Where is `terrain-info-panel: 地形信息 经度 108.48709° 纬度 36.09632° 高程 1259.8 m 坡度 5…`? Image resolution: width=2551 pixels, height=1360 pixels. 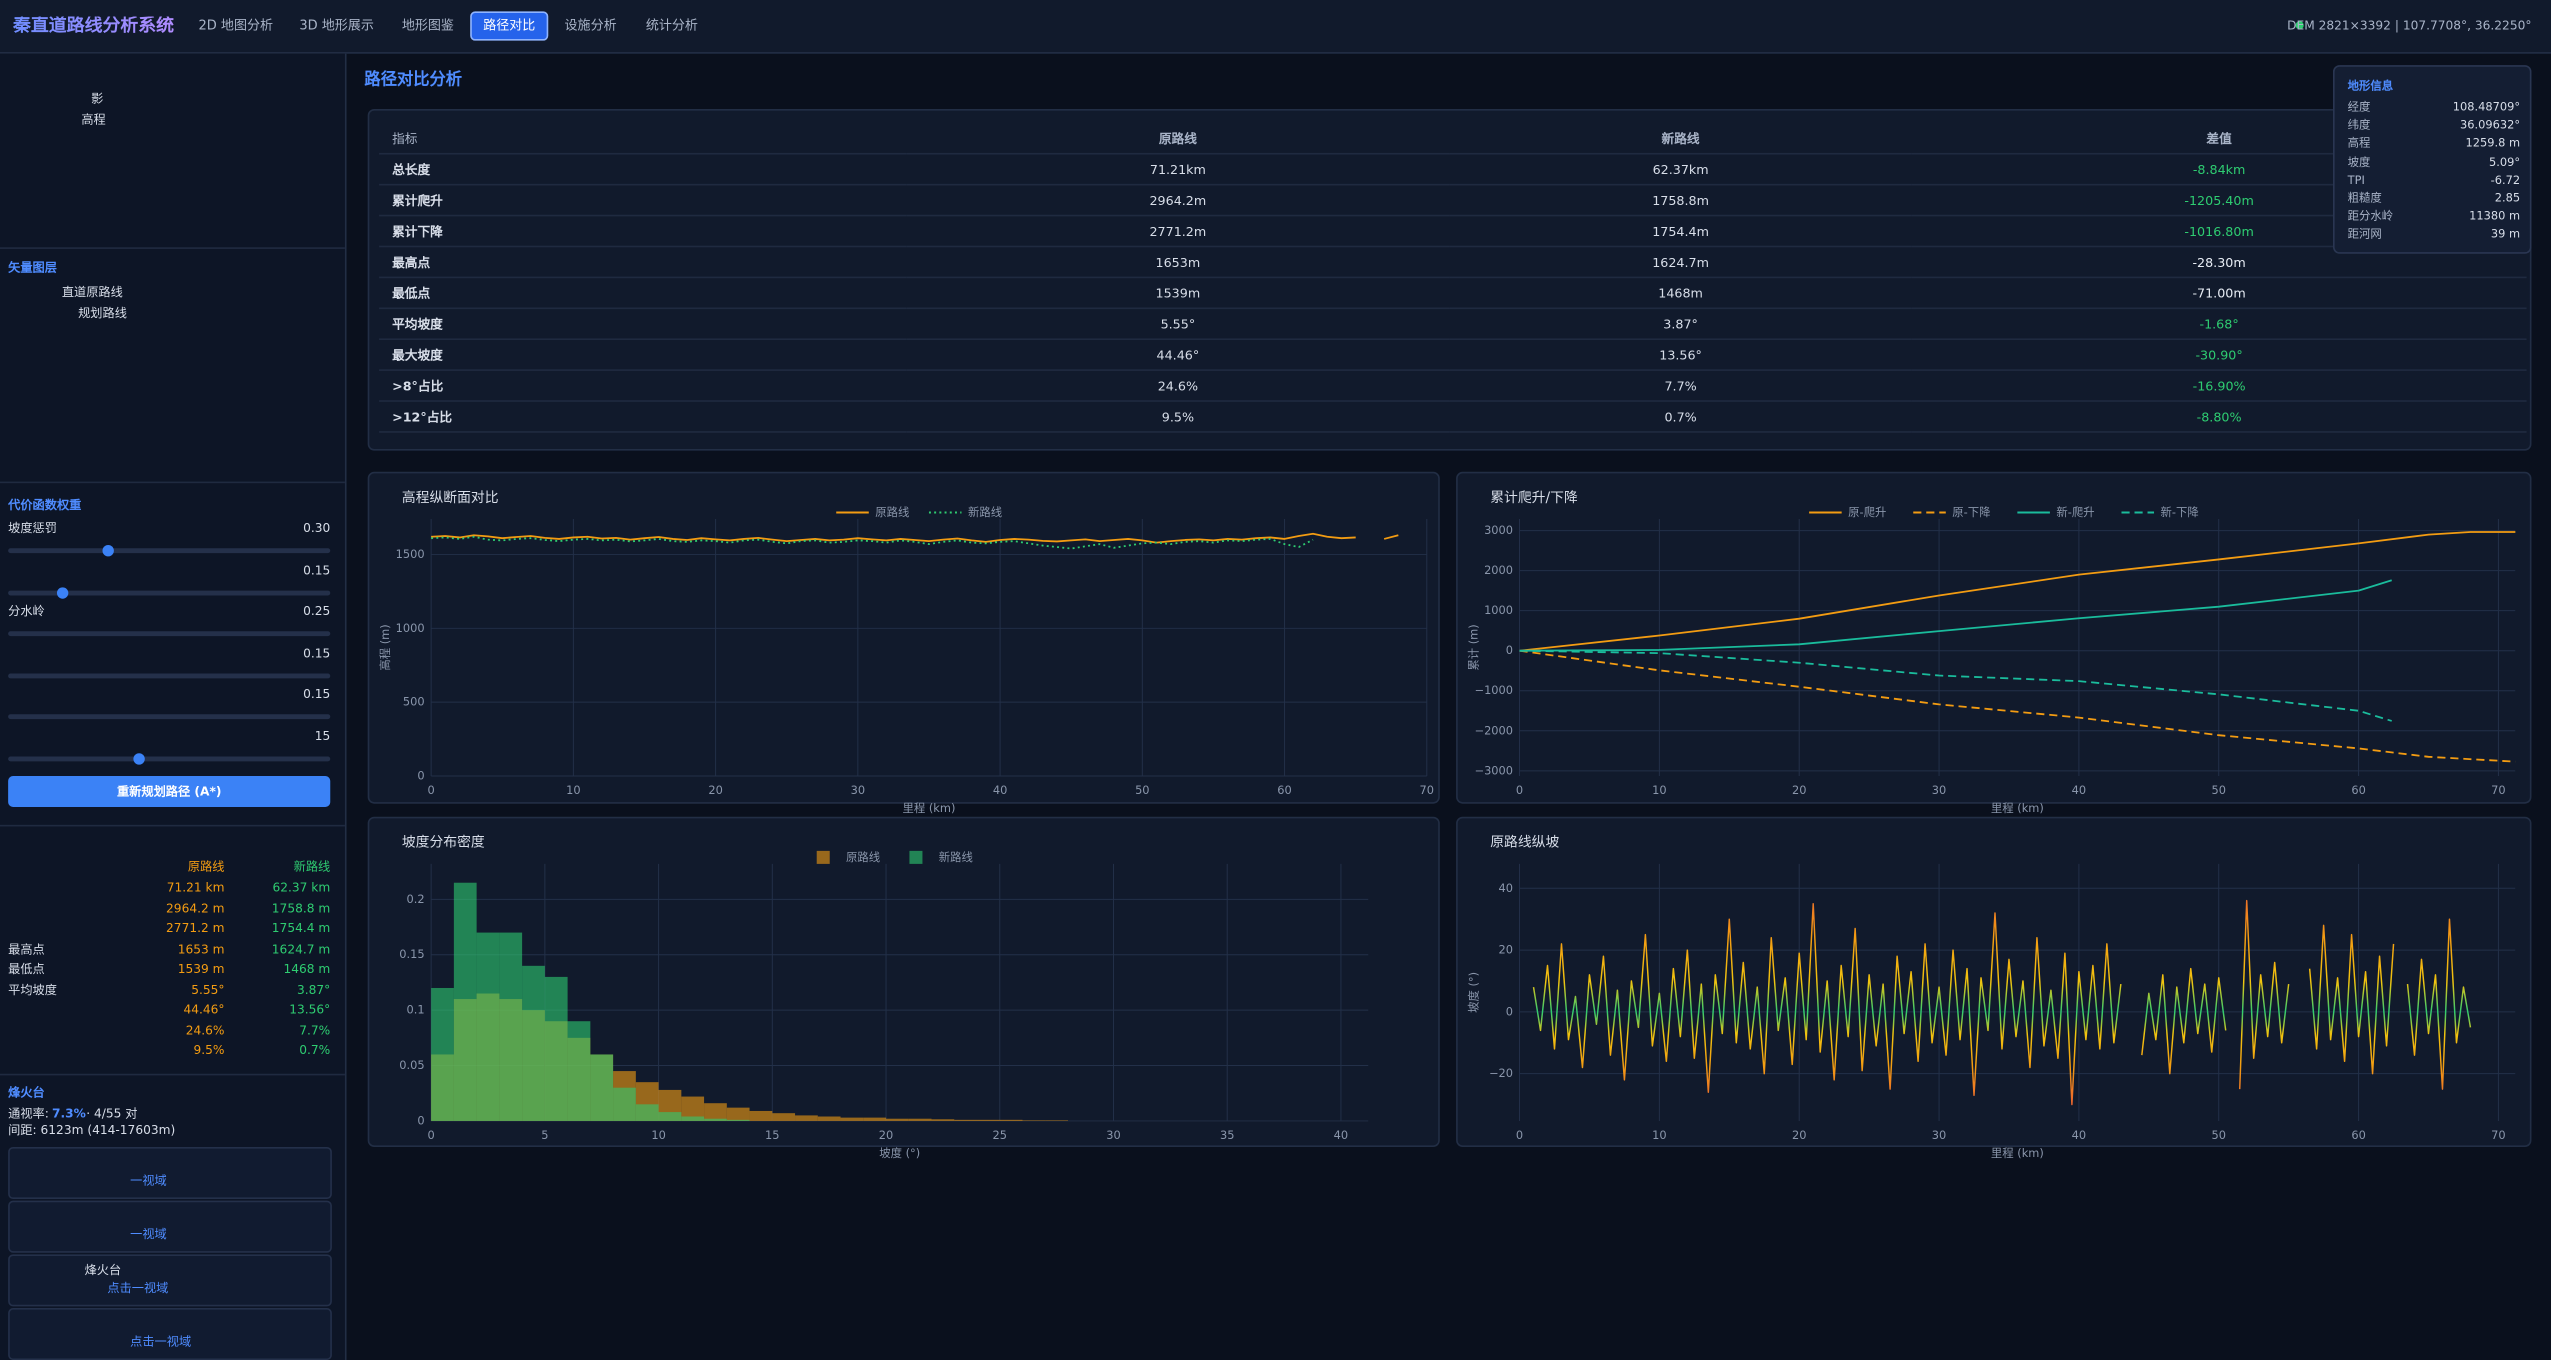
terrain-info-panel: 地形信息 经度 108.48709° 纬度 36.09632° 高程 1259.8 m 坡度 5… is located at coordinates (2432, 159).